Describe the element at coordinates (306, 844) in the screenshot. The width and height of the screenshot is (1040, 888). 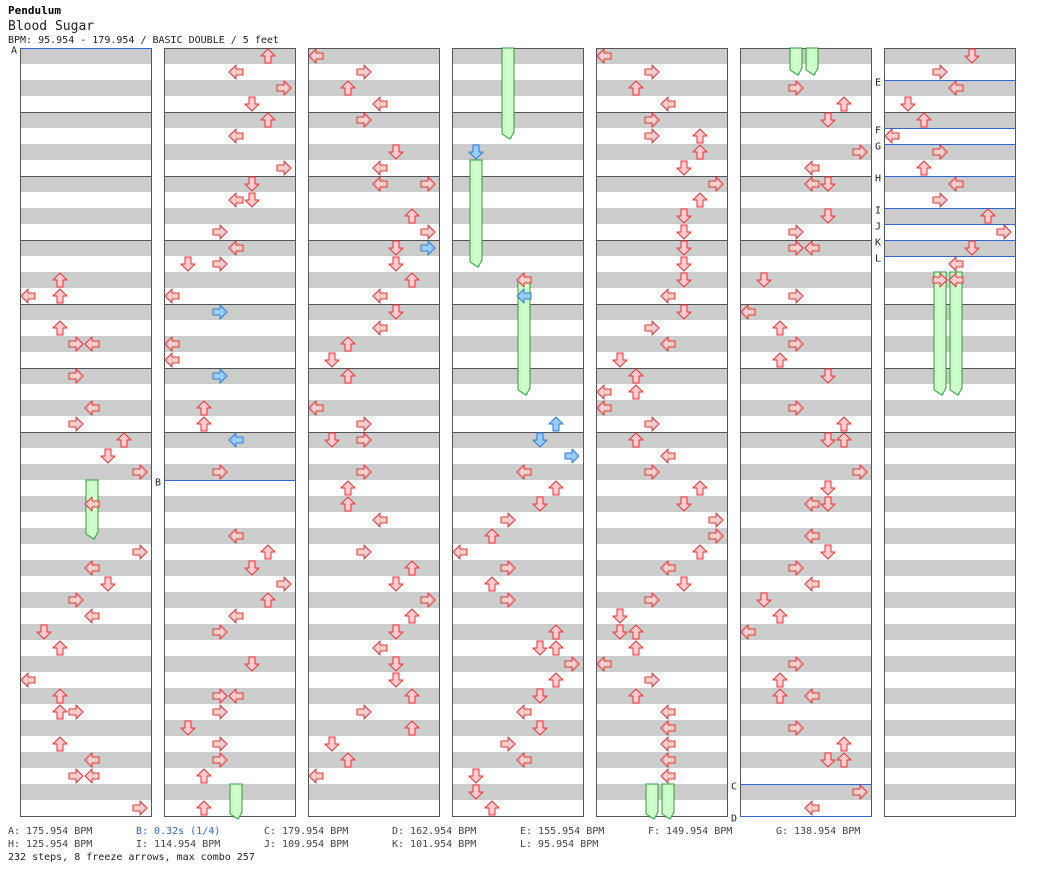
I see `legend-item: J: 109.954 BPM` at that location.